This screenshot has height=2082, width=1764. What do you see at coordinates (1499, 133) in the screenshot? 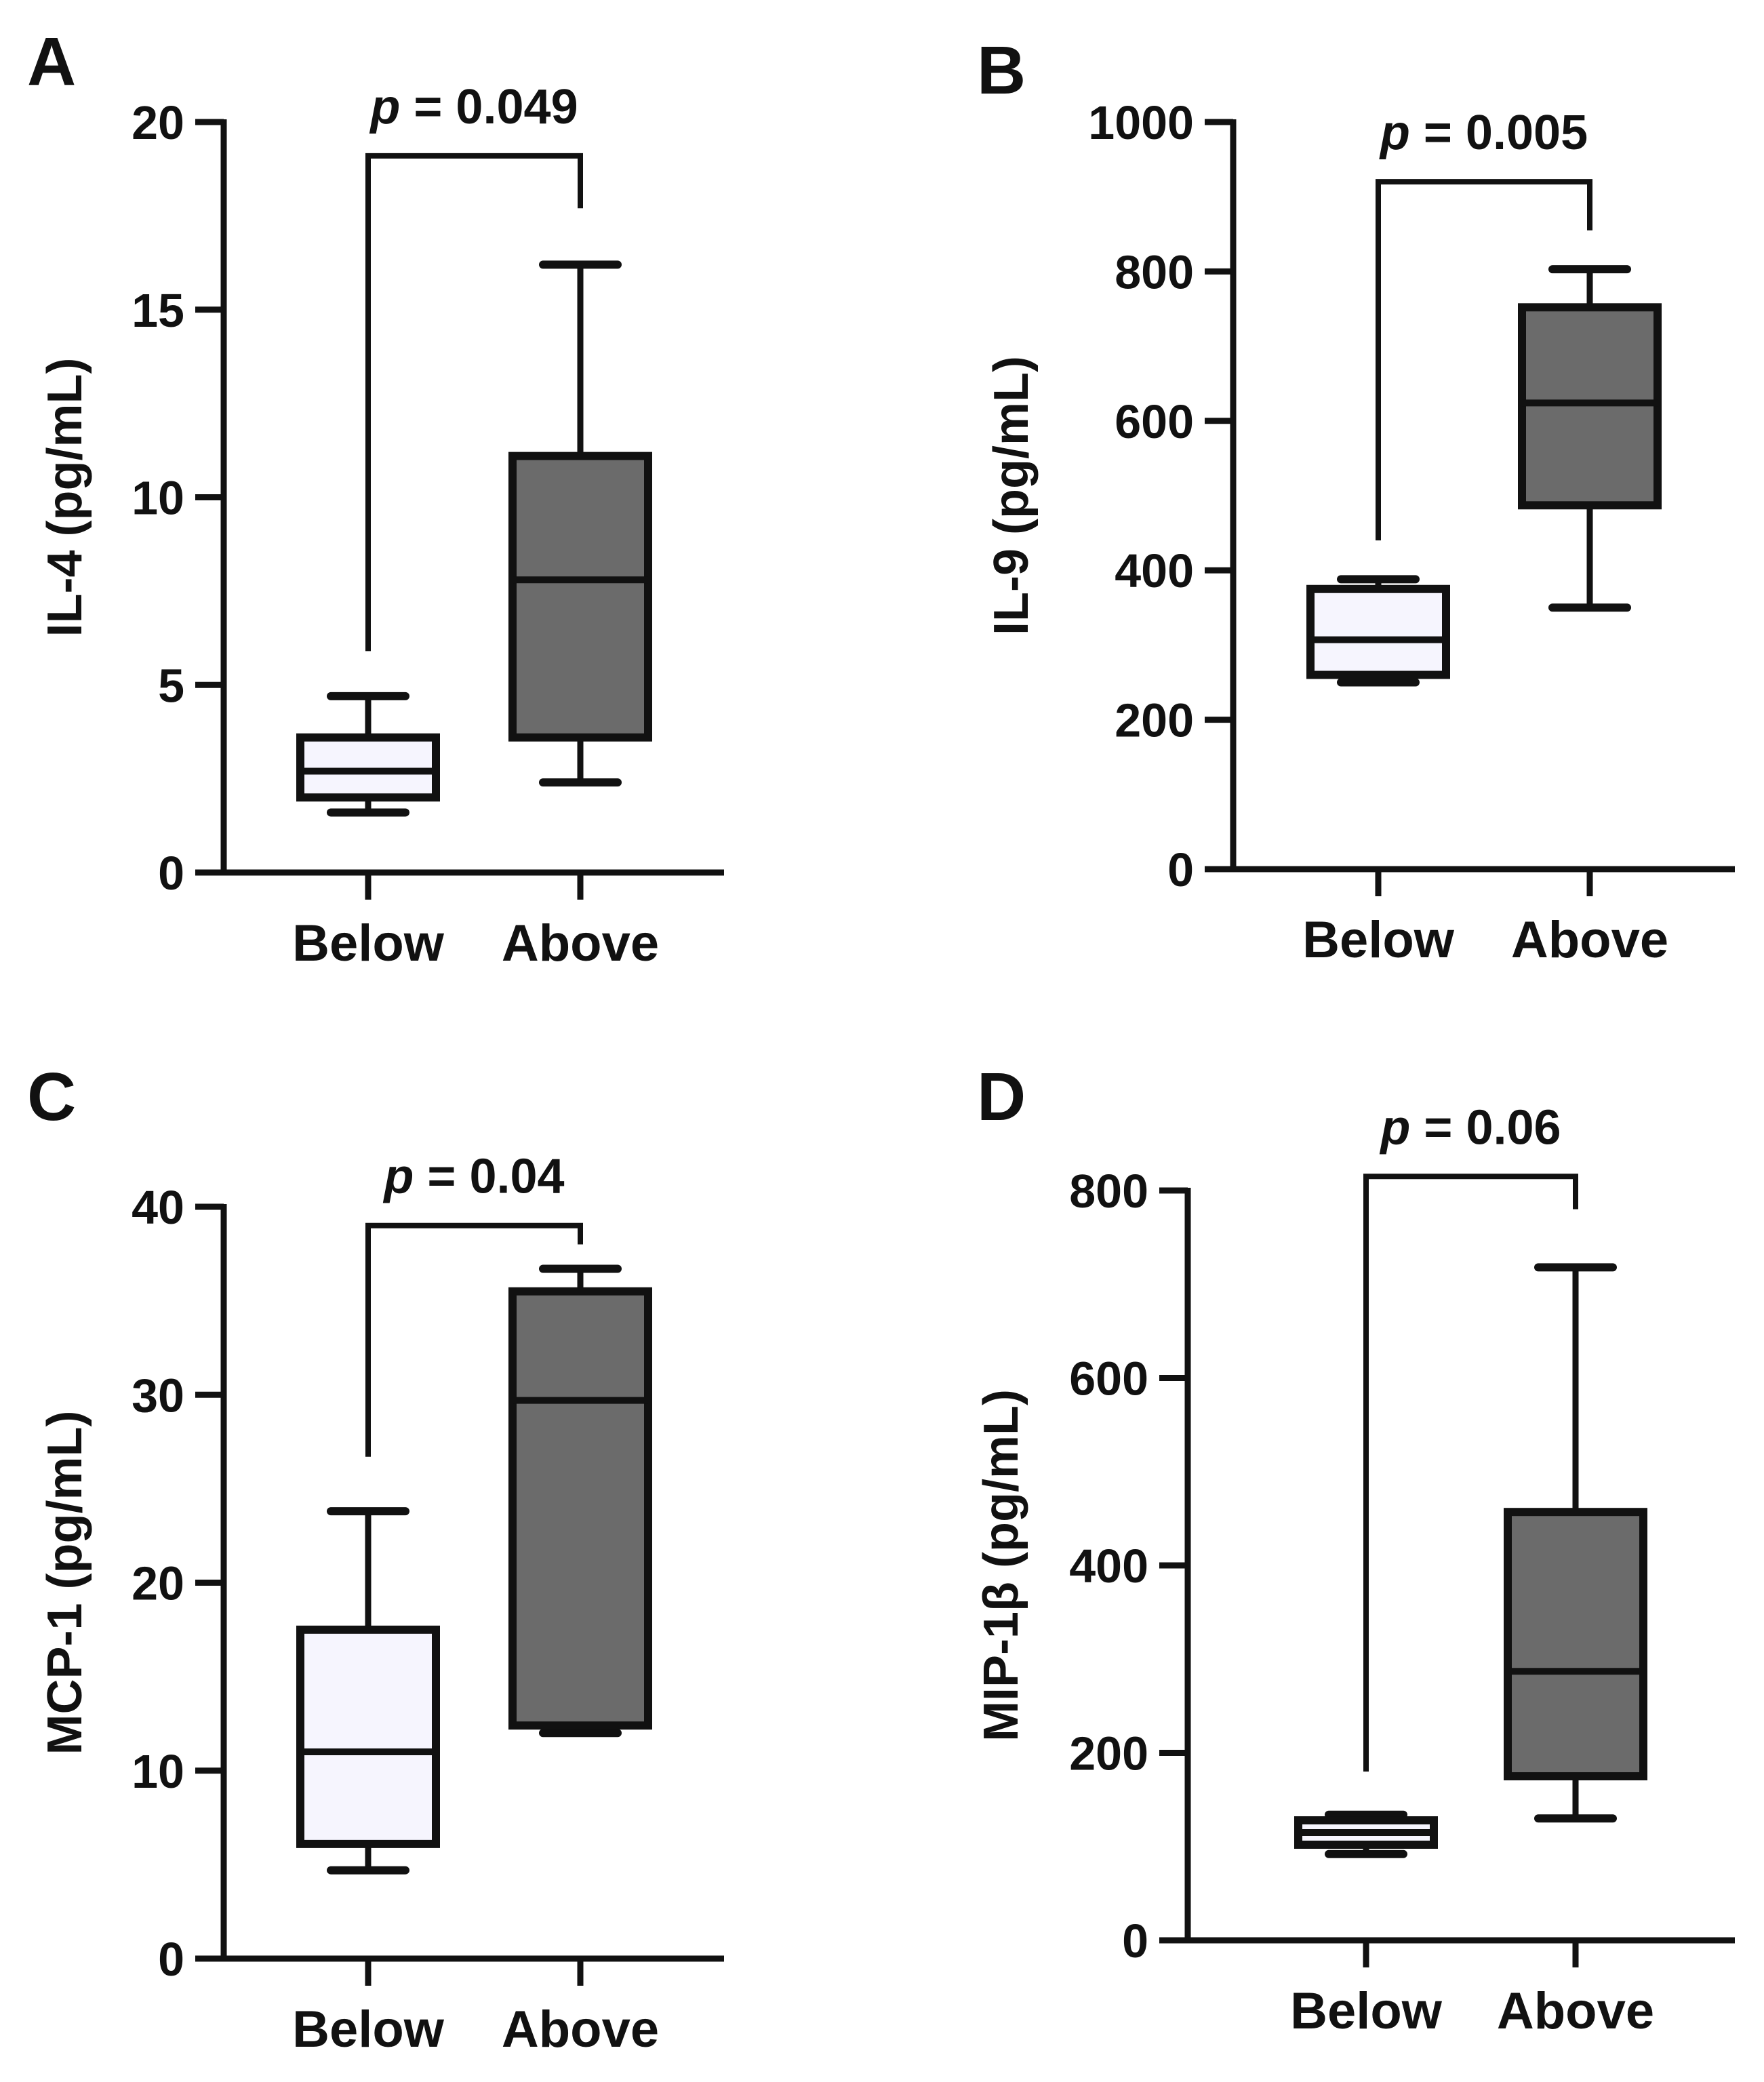
I see `p-value: = 0.005` at bounding box center [1499, 133].